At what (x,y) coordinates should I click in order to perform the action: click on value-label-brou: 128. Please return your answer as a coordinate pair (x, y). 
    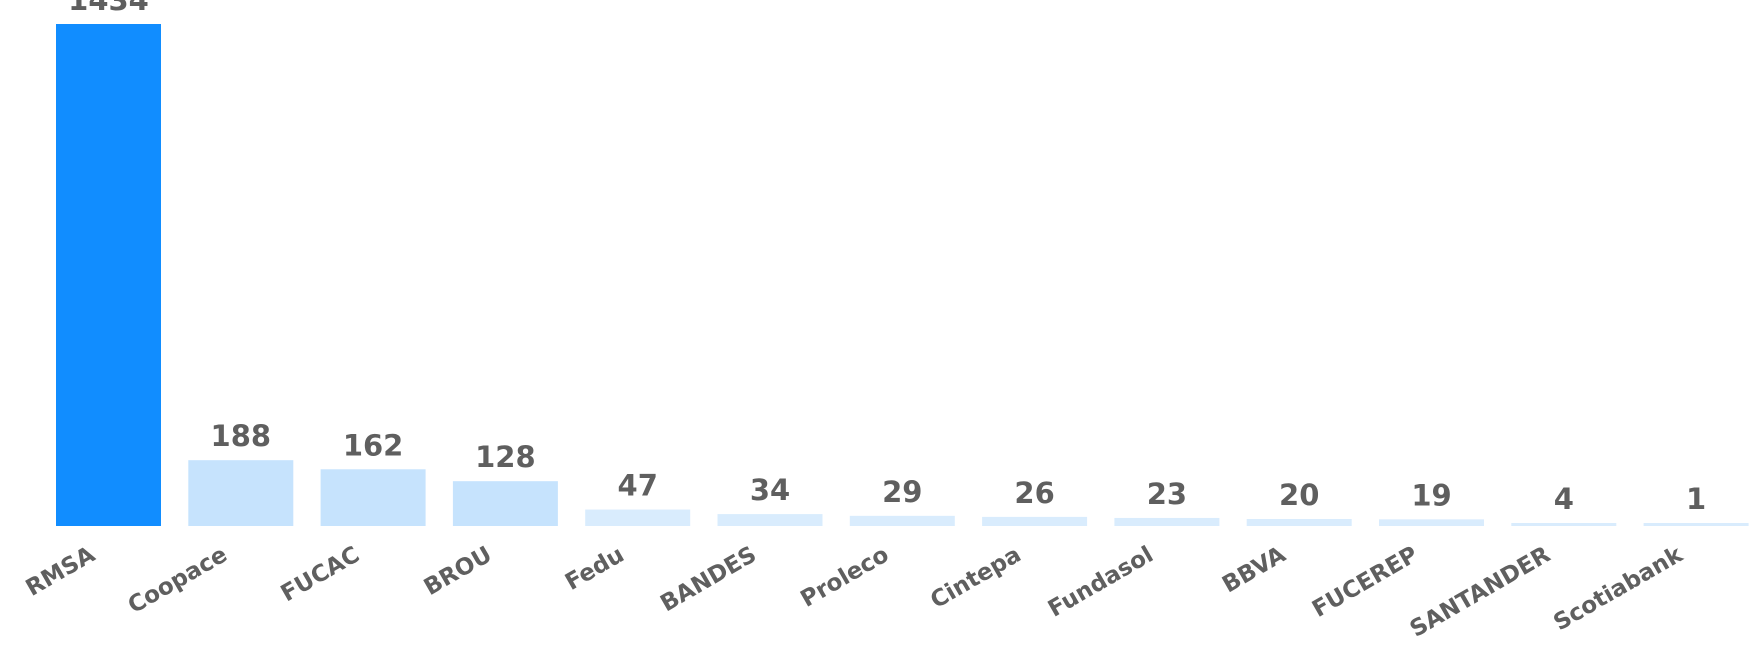
    Looking at the image, I should click on (505, 457).